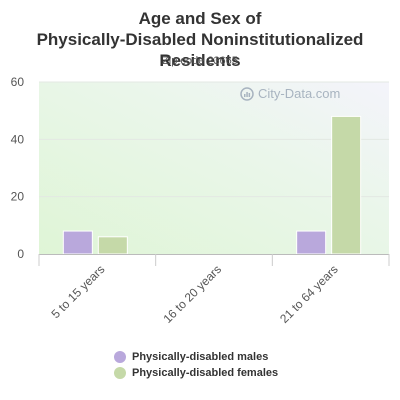 The image size is (400, 400). Describe the element at coordinates (18, 139) in the screenshot. I see `y-tick-label: 40` at that location.